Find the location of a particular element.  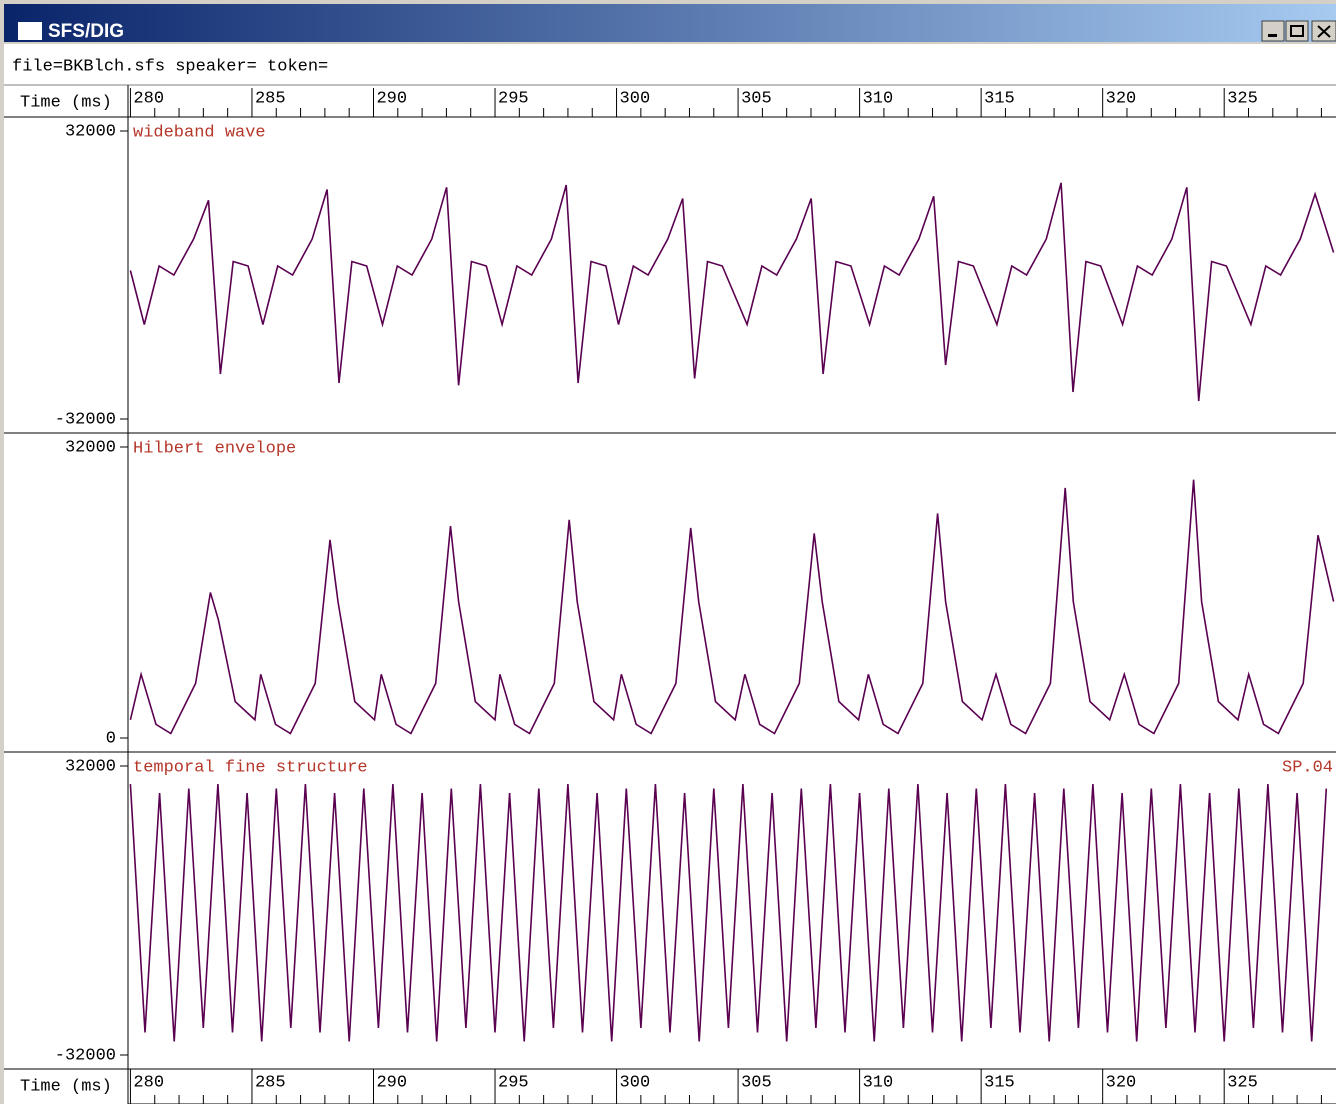

window-buttons is located at coordinates (1298, 31).